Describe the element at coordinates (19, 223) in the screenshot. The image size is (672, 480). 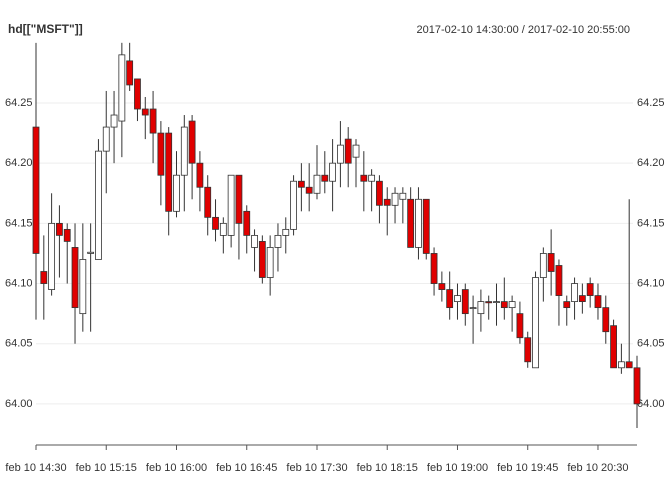
I see `y-tick-label: 64.15` at that location.